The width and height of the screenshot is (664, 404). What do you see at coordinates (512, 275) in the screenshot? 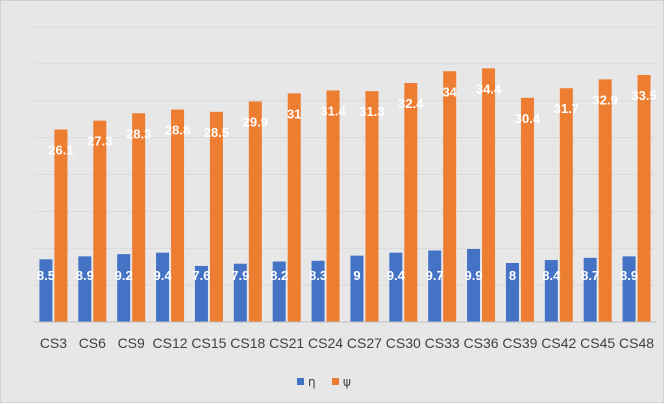
I see `eta-value-label-cs39: 8` at bounding box center [512, 275].